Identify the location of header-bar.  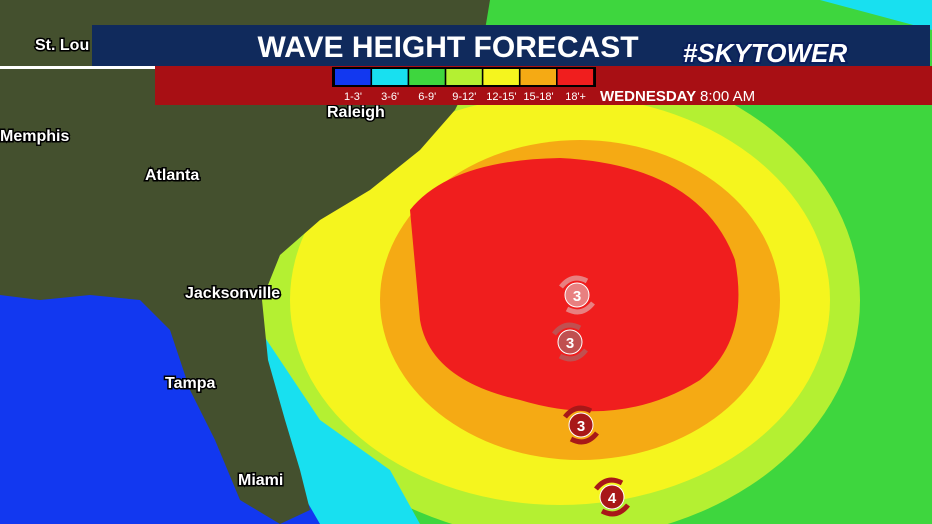
(511, 45).